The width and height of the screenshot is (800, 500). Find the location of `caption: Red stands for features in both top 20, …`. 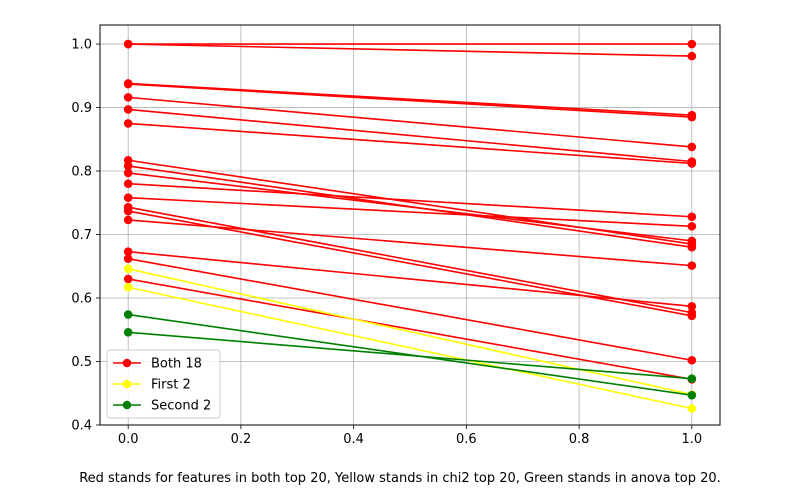

caption: Red stands for features in both top 20, … is located at coordinates (400, 478).